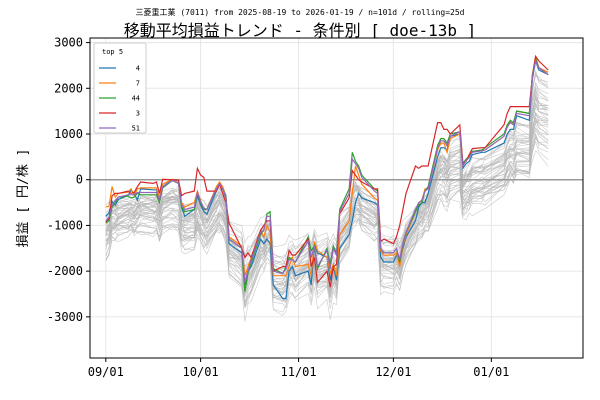 This screenshot has height=400, width=600. What do you see at coordinates (65, 225) in the screenshot?
I see `y-tick-label: -1000` at bounding box center [65, 225].